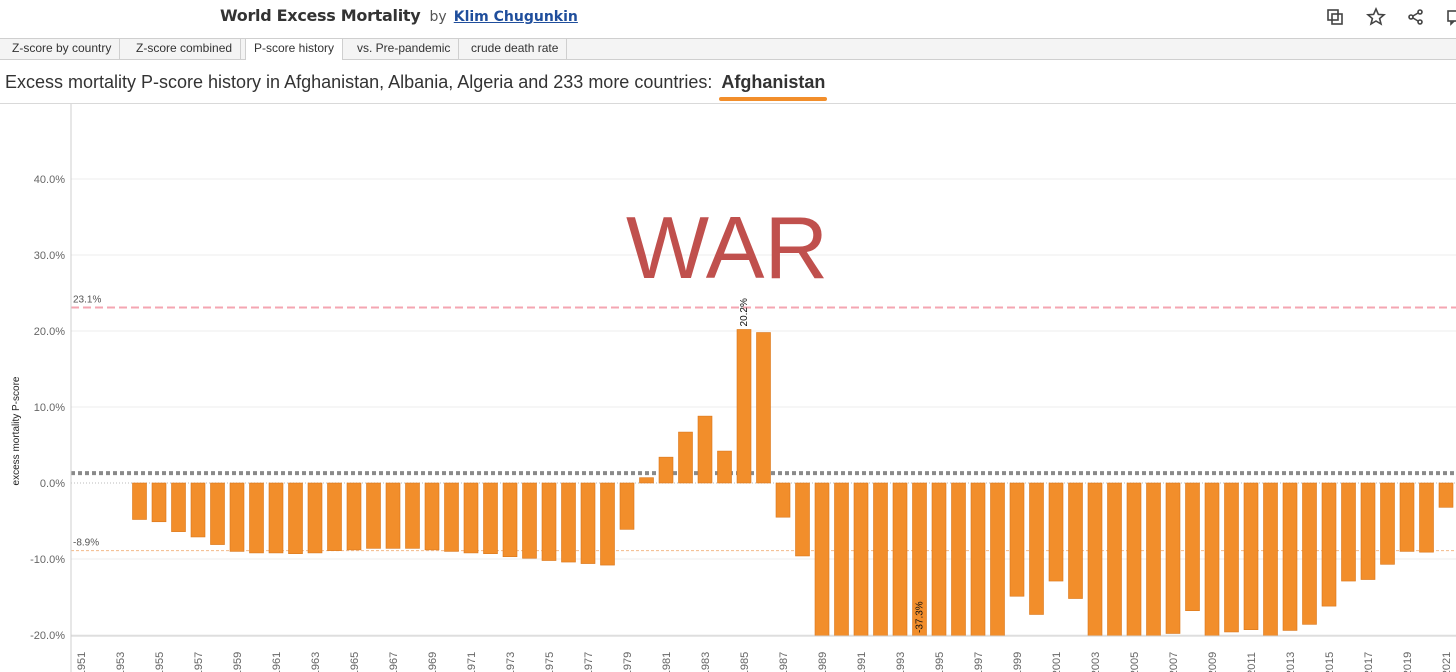 This screenshot has width=1456, height=672. What do you see at coordinates (315, 518) in the screenshot?
I see `bar-1963` at bounding box center [315, 518].